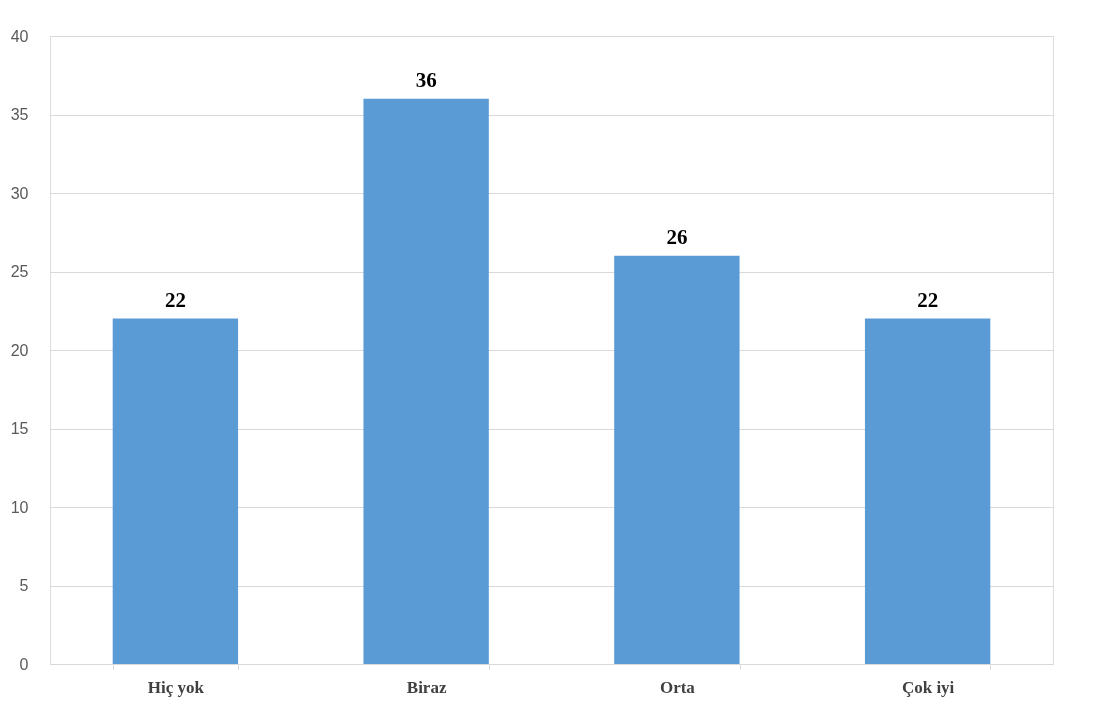  Describe the element at coordinates (19, 350) in the screenshot. I see `y-tick-label: 20` at that location.